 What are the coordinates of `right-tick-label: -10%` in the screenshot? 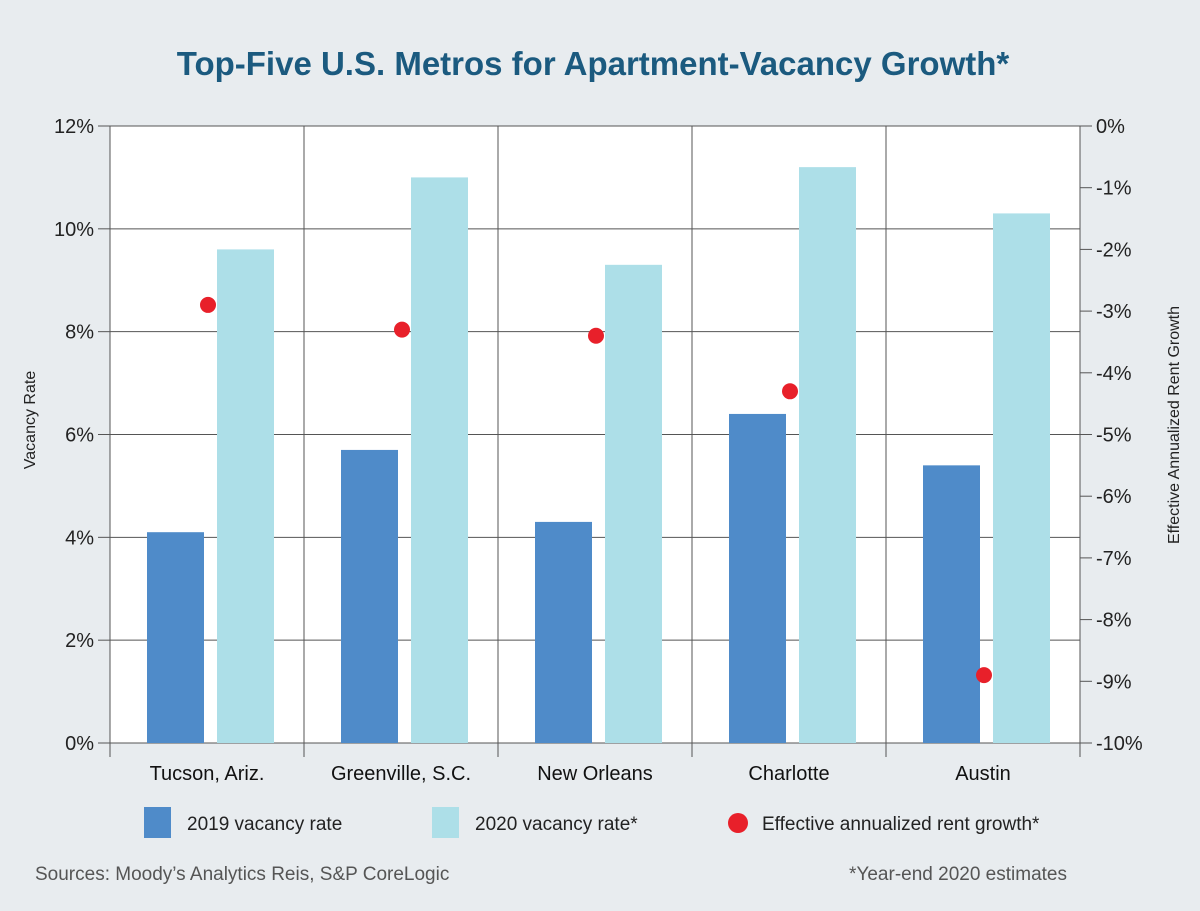 It's located at (1119, 744).